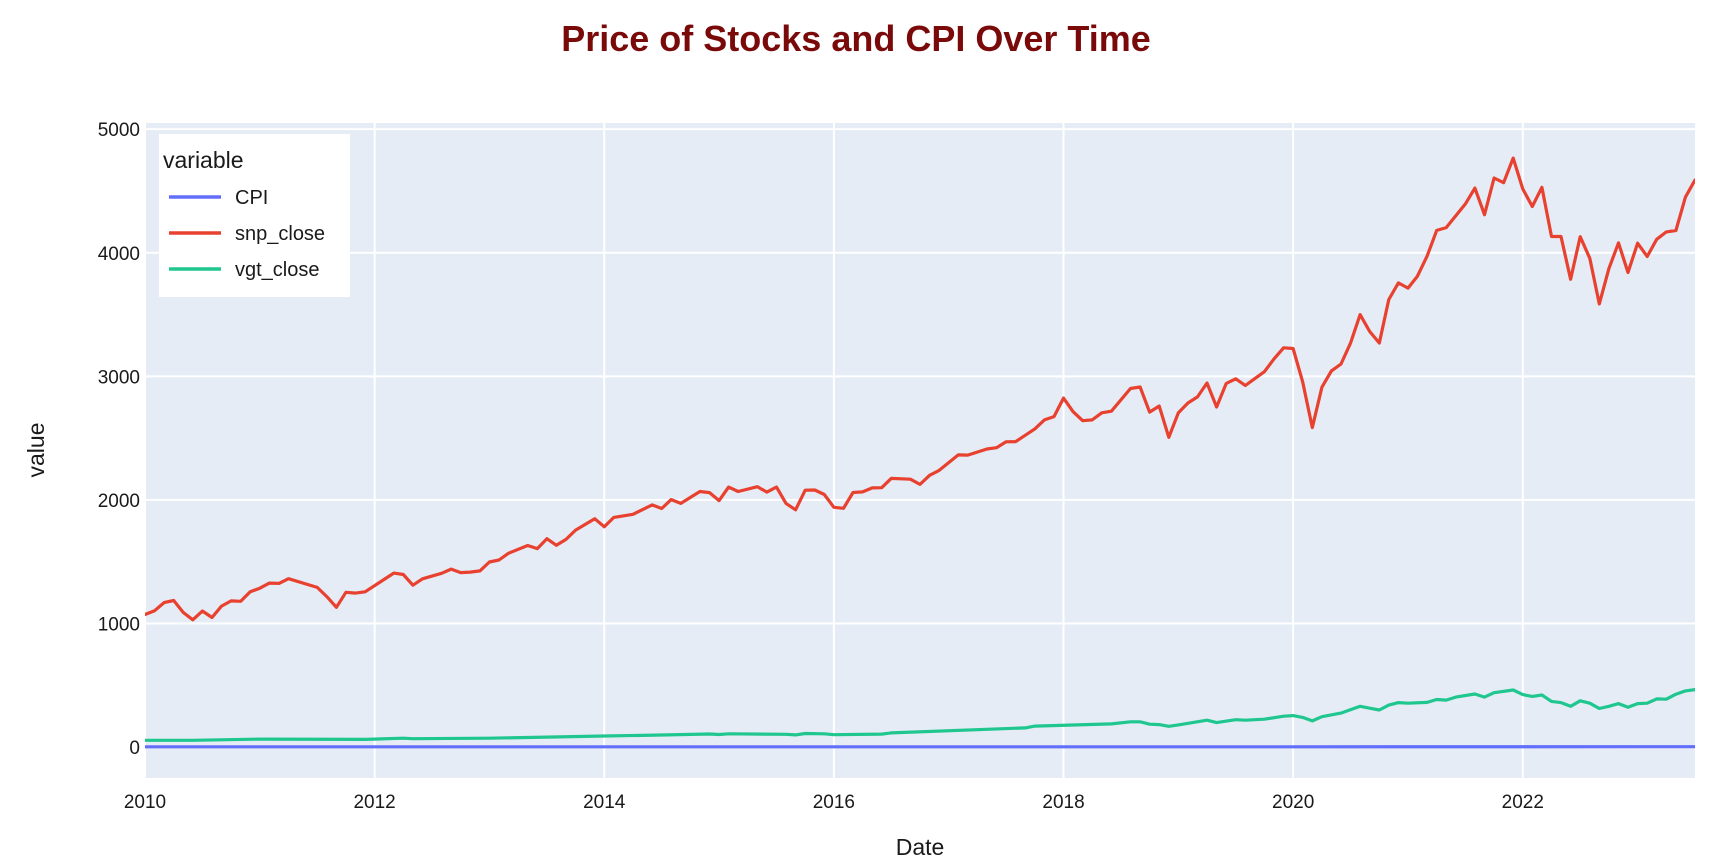  Describe the element at coordinates (604, 802) in the screenshot. I see `x-tick-label: 2014` at that location.